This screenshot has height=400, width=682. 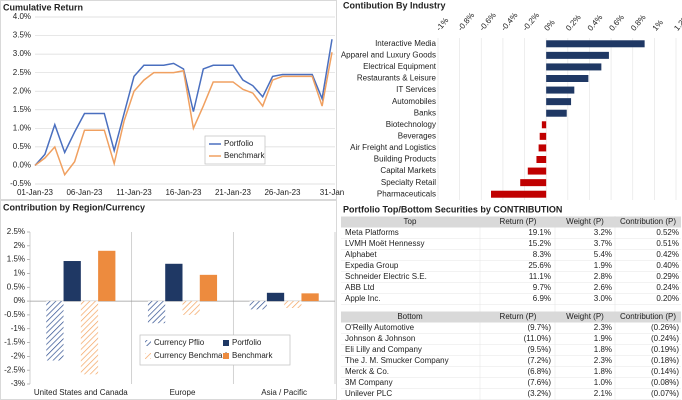 What do you see at coordinates (368, 393) in the screenshot?
I see `table-cell: Unilever PLC` at bounding box center [368, 393].